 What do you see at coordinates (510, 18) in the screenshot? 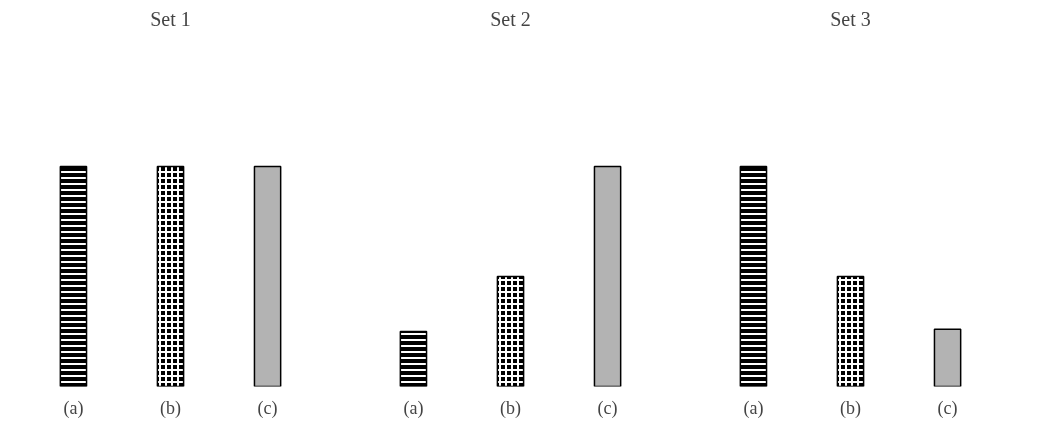
I see `chart-title: Set 2` at bounding box center [510, 18].